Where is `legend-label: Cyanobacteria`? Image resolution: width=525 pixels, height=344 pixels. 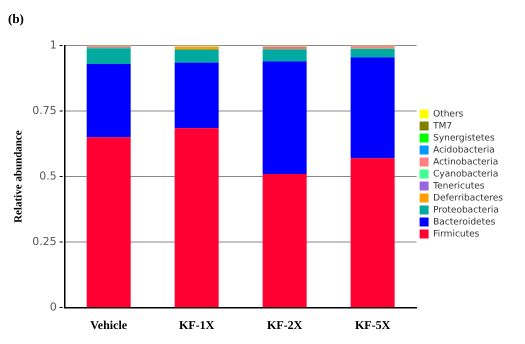 legend-label: Cyanobacteria is located at coordinates (465, 174).